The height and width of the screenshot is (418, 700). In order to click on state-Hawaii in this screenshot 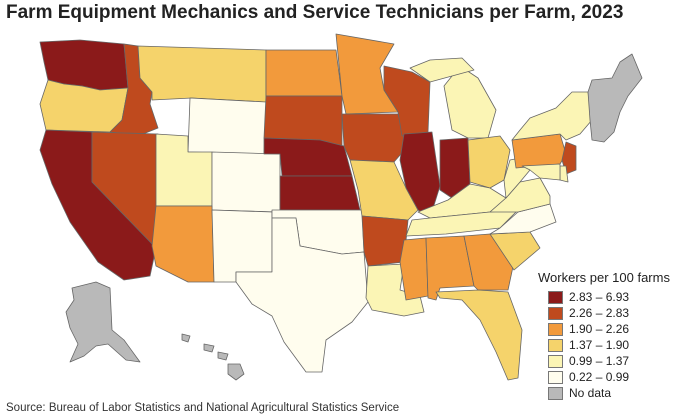, I will do `click(213, 357)`.